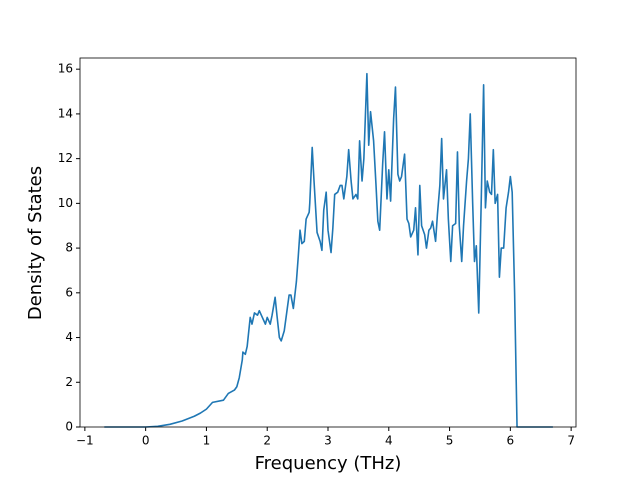 The width and height of the screenshot is (640, 480). I want to click on x-tick-label: 1, so click(207, 441).